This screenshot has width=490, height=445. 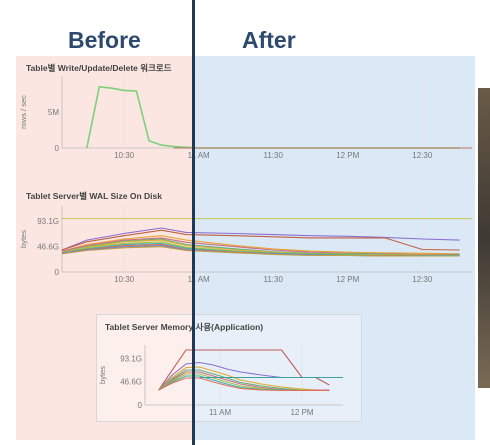 I want to click on y-axis-label: rows / sec, so click(x=24, y=112).